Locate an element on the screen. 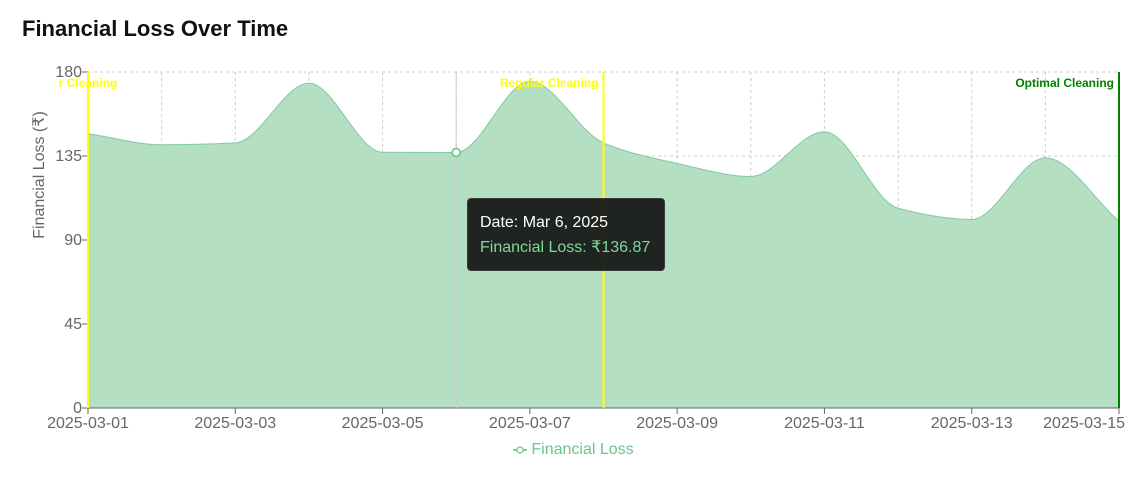 Image resolution: width=1147 pixels, height=487 pixels. reference-line-label: Regular Cleaning is located at coordinates (549, 83).